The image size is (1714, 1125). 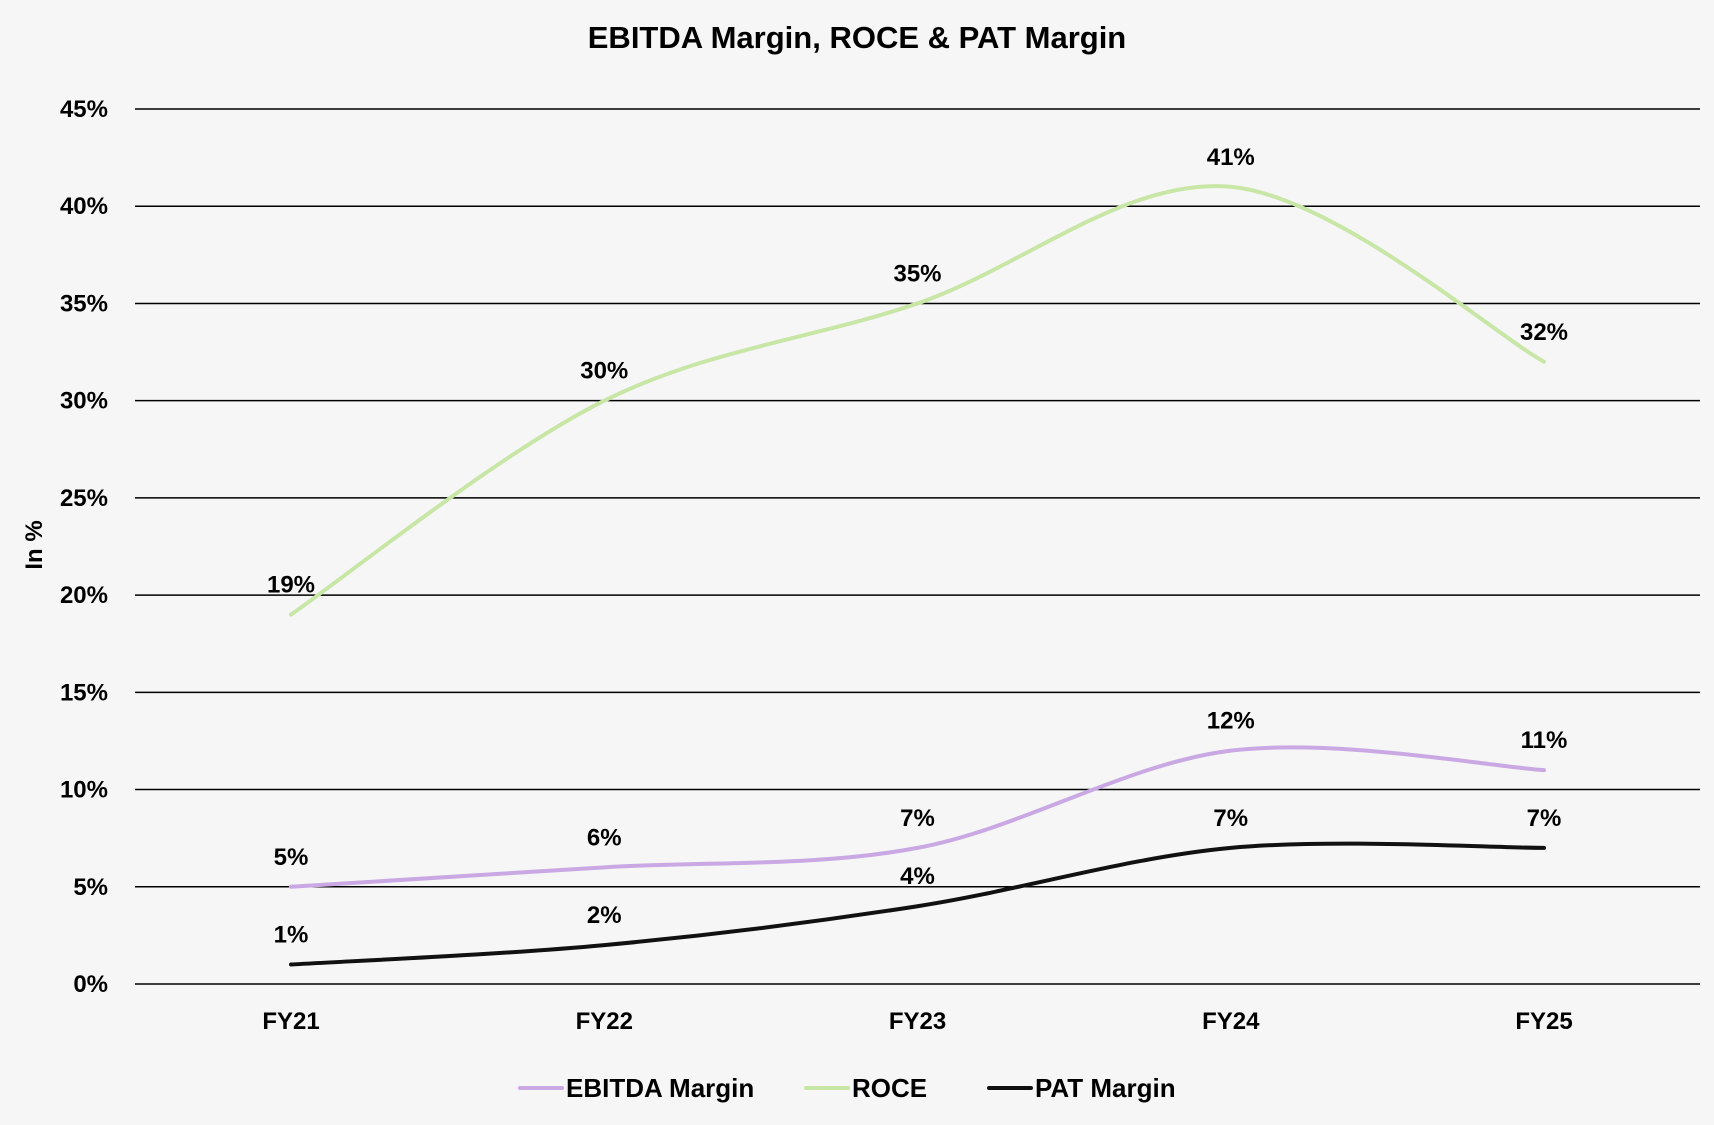 What do you see at coordinates (84, 206) in the screenshot?
I see `y-tick-label: 40%` at bounding box center [84, 206].